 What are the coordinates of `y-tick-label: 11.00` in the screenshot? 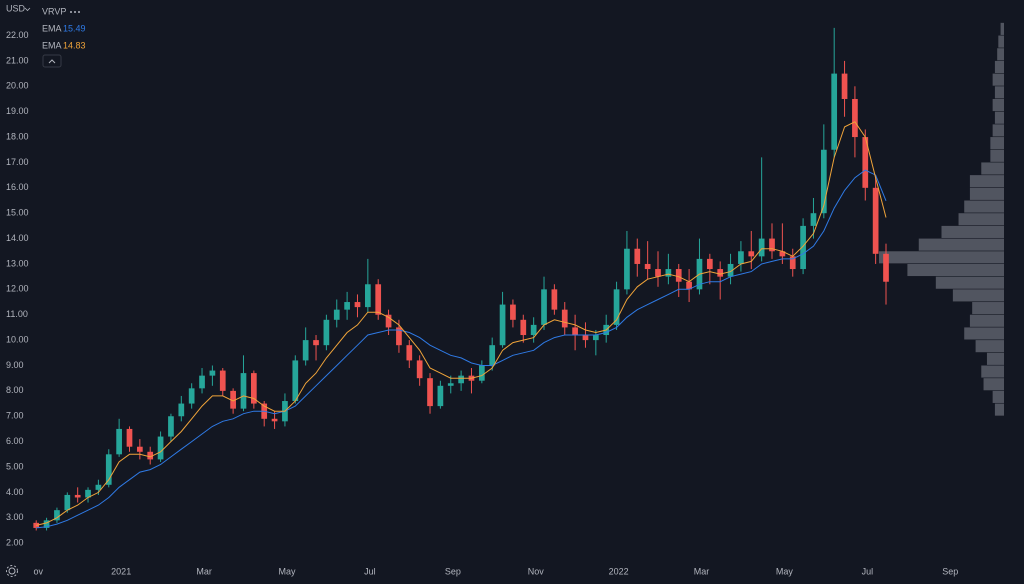 It's located at (17, 314).